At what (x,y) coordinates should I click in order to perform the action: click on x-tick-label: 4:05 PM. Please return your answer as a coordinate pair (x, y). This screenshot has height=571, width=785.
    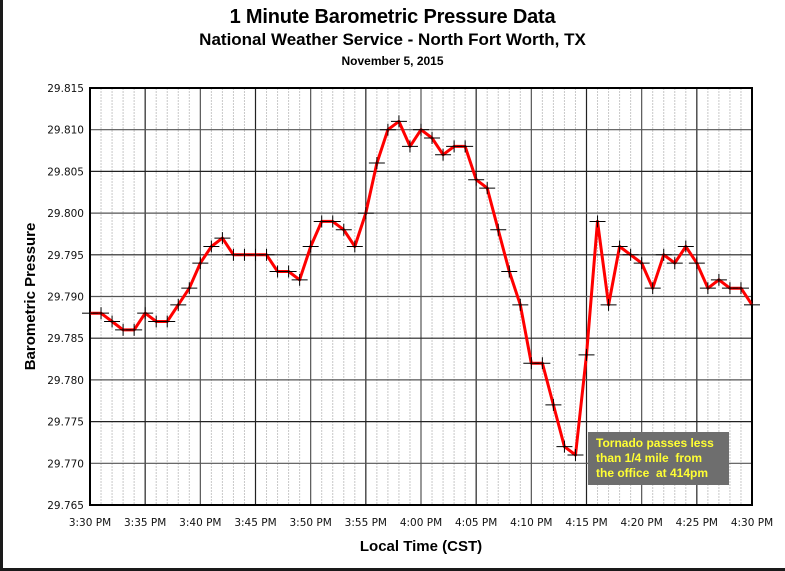
    Looking at the image, I should click on (476, 523).